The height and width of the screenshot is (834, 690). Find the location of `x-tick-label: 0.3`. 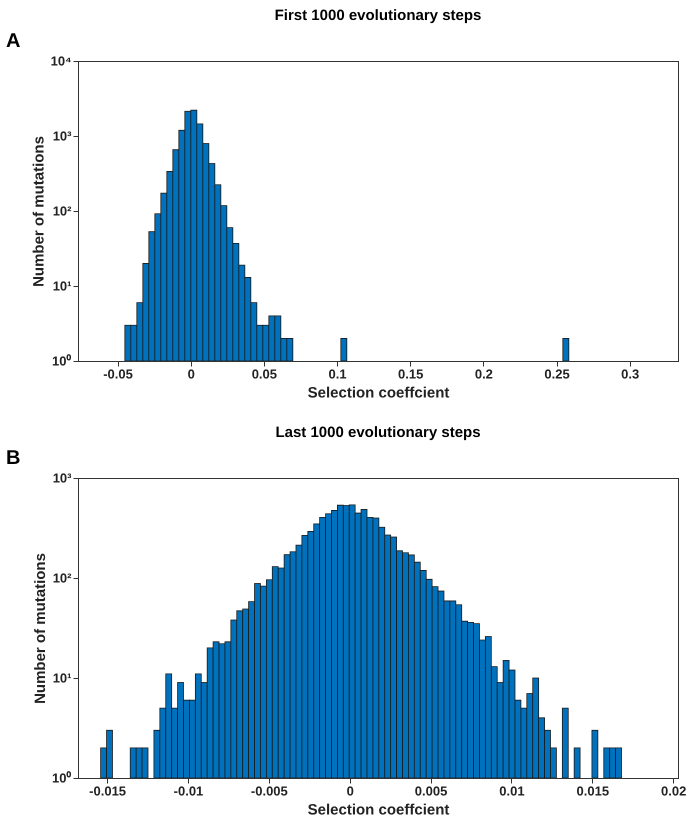

x-tick-label: 0.3 is located at coordinates (630, 374).